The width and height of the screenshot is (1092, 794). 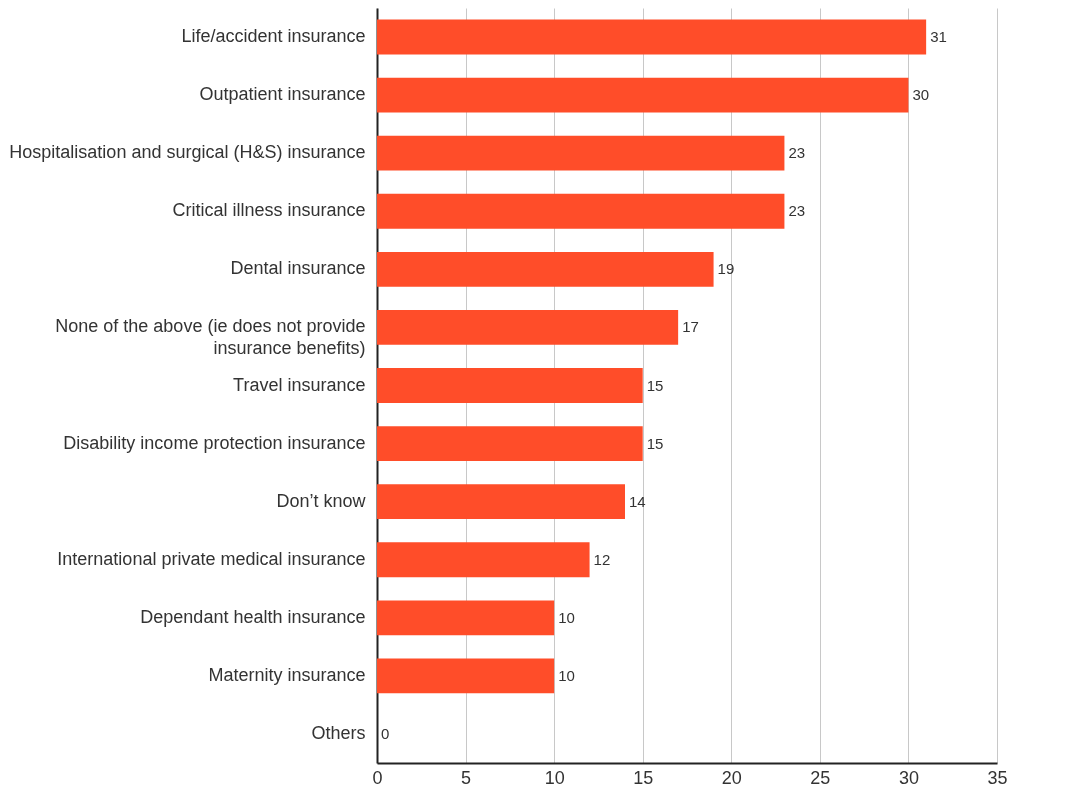 What do you see at coordinates (820, 777) in the screenshot?
I see `x-tick-label: 25` at bounding box center [820, 777].